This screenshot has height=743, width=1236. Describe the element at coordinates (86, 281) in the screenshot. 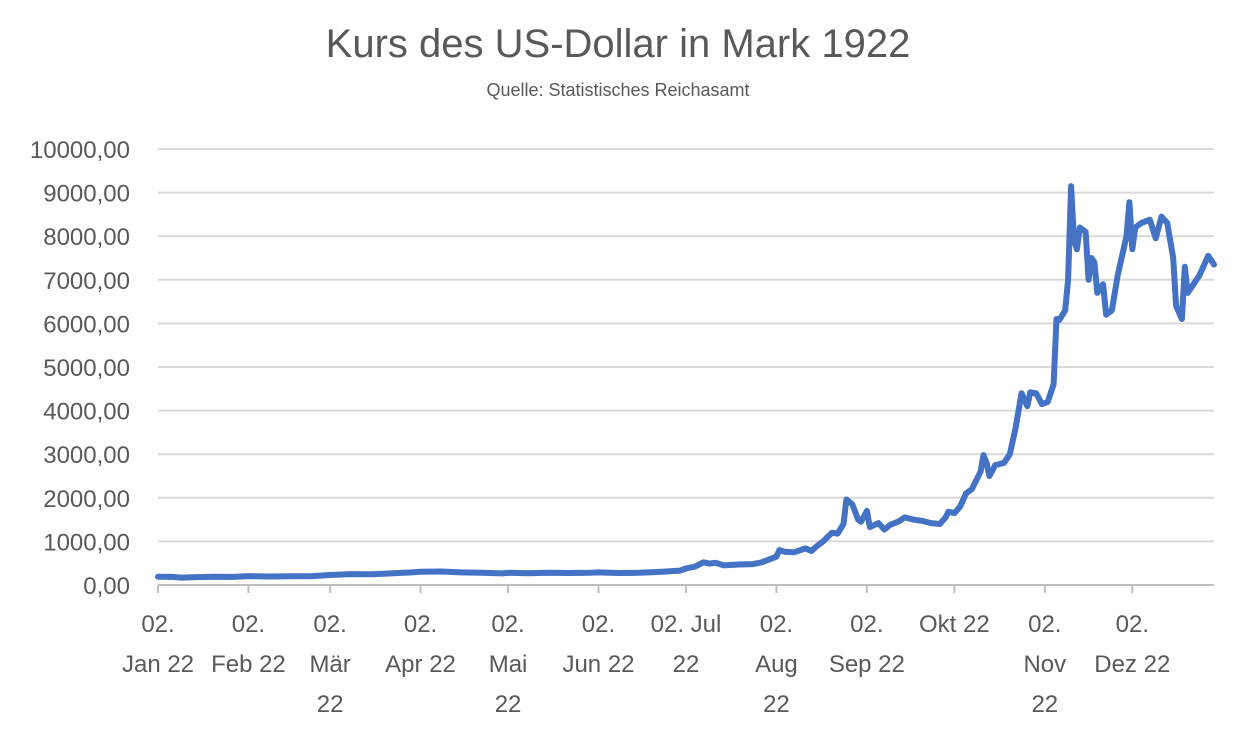

I see `y-tick-label: 7000,00` at that location.